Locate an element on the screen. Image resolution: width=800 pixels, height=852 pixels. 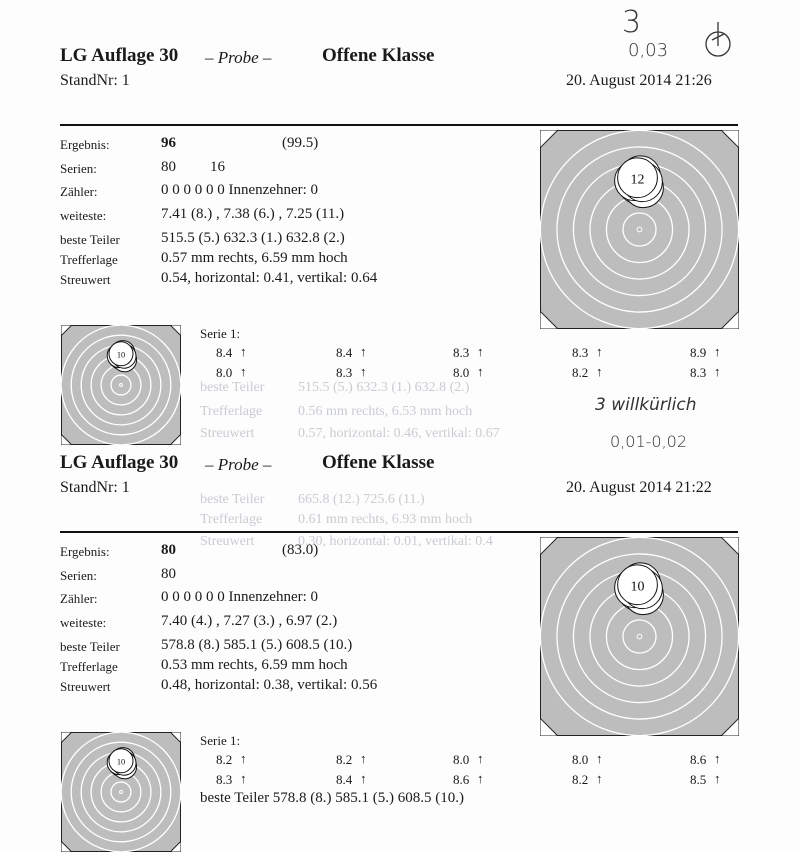
row-value: 0.48, horizontal: 0.38, vertikal: 0.56 is located at coordinates (269, 685).